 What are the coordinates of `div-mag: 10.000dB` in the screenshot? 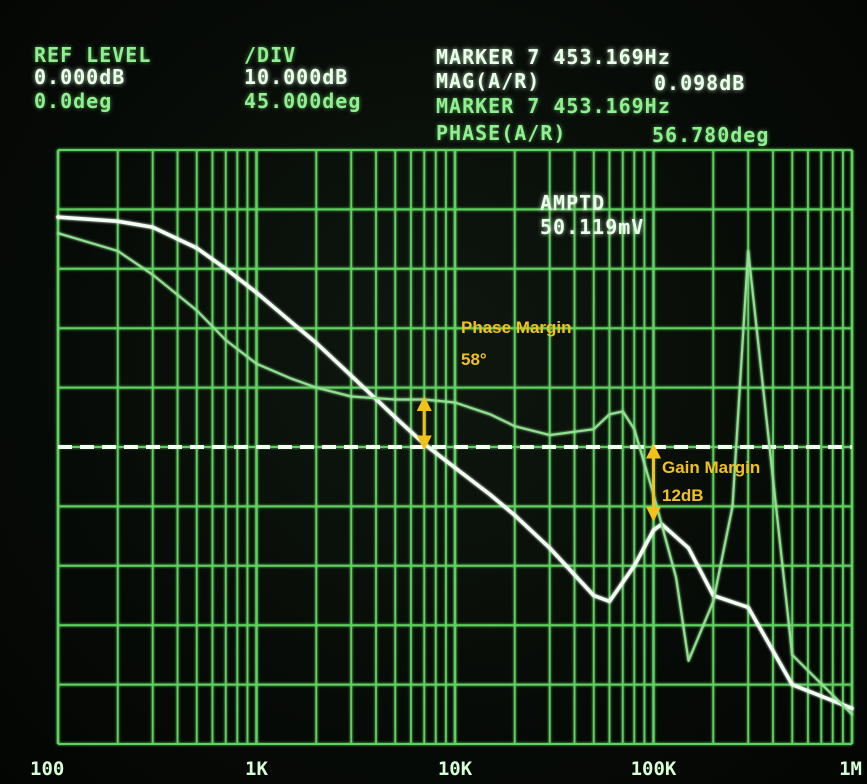 It's located at (296, 77).